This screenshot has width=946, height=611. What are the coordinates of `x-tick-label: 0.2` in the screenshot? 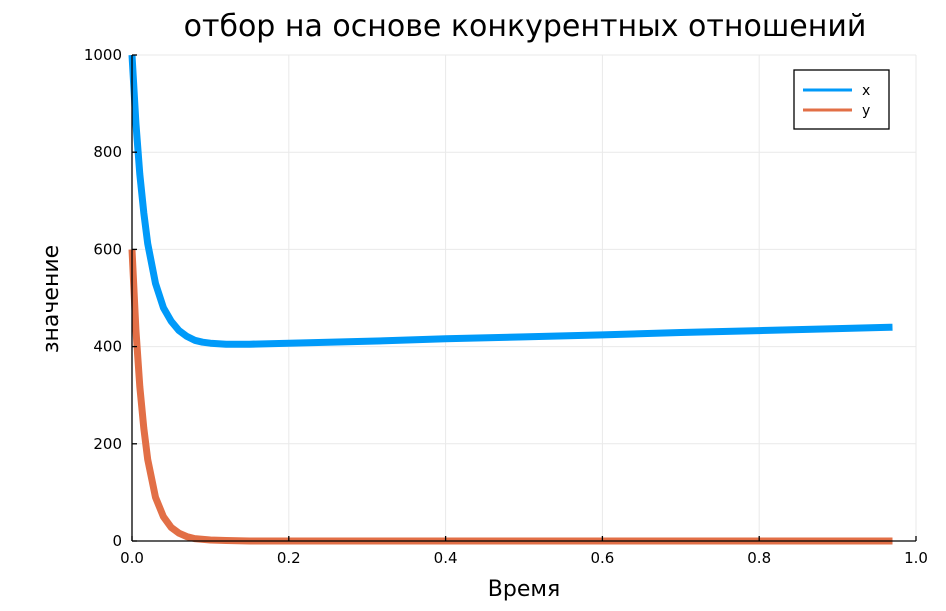 It's located at (289, 558).